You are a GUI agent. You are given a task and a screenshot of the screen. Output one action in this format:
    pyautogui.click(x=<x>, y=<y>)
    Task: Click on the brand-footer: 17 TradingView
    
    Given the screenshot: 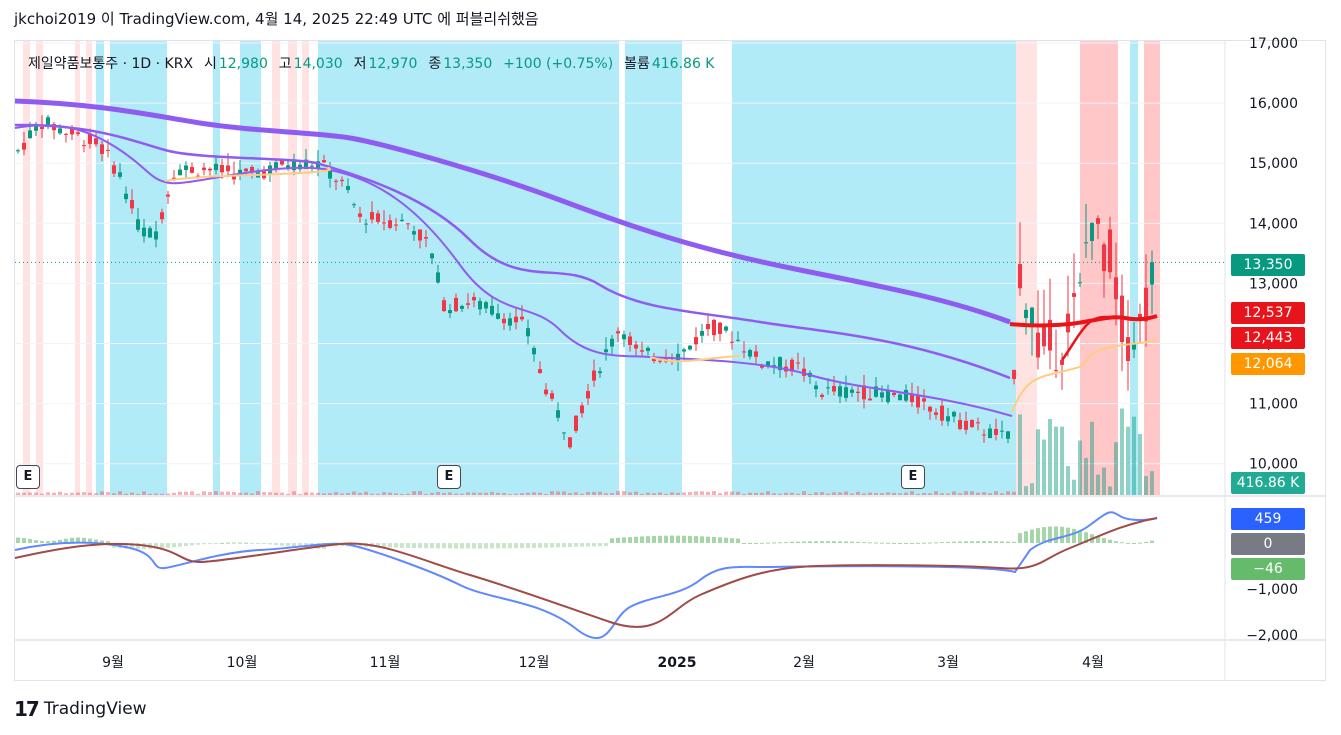 What is the action you would take?
    pyautogui.click(x=80, y=709)
    